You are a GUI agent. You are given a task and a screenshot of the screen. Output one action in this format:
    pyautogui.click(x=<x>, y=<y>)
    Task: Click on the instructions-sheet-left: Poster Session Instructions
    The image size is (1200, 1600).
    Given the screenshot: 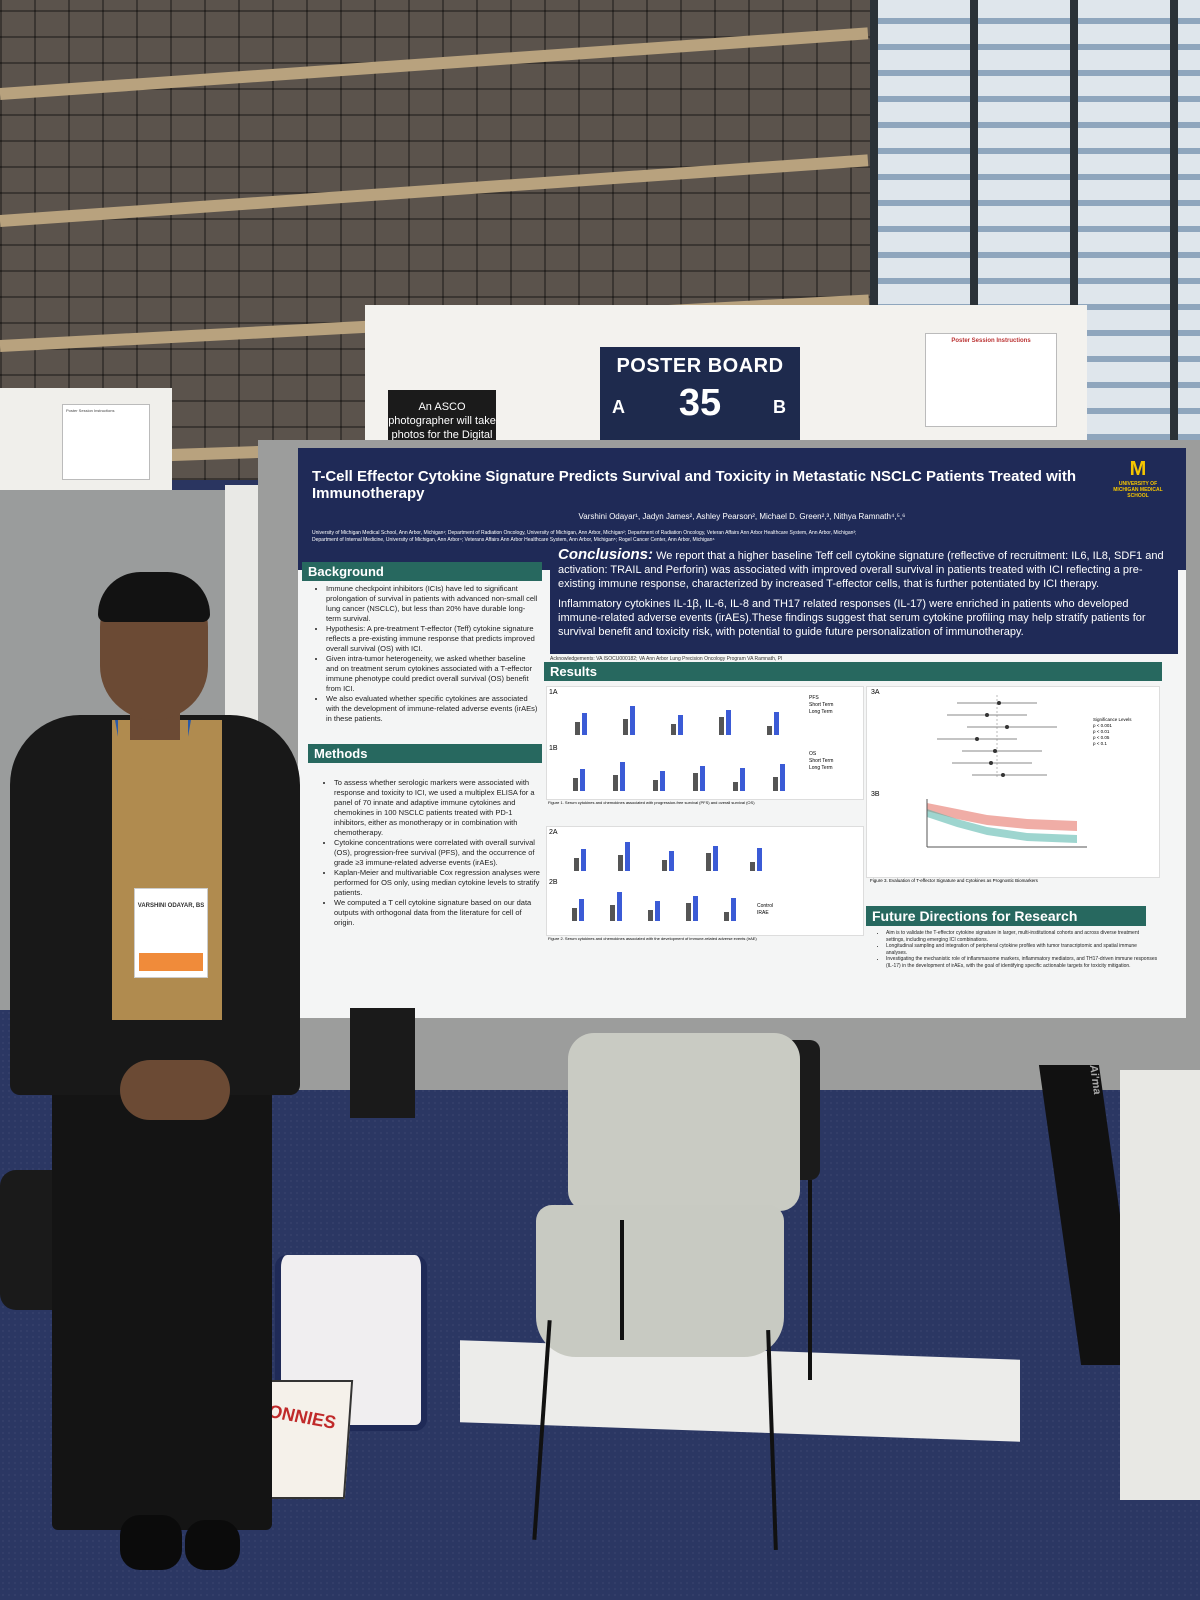 What is the action you would take?
    pyautogui.click(x=106, y=442)
    